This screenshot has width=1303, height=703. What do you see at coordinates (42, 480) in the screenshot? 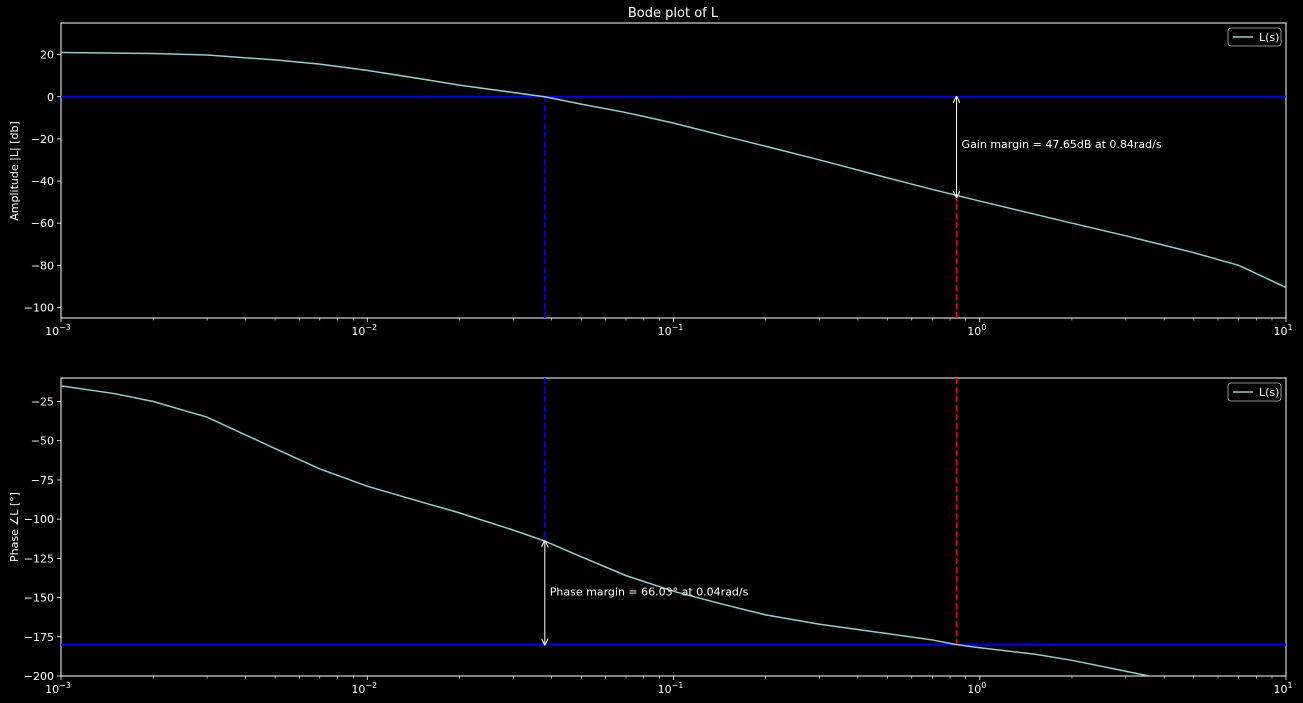
I see `y-tick-label: −75` at bounding box center [42, 480].